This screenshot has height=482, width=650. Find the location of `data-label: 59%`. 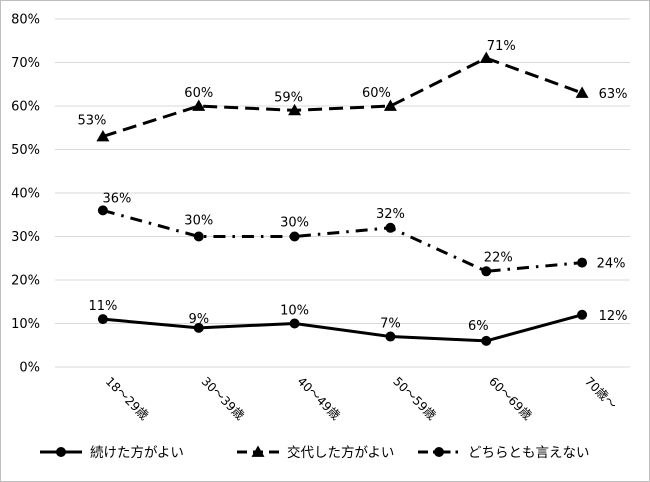

data-label: 59% is located at coordinates (288, 97).